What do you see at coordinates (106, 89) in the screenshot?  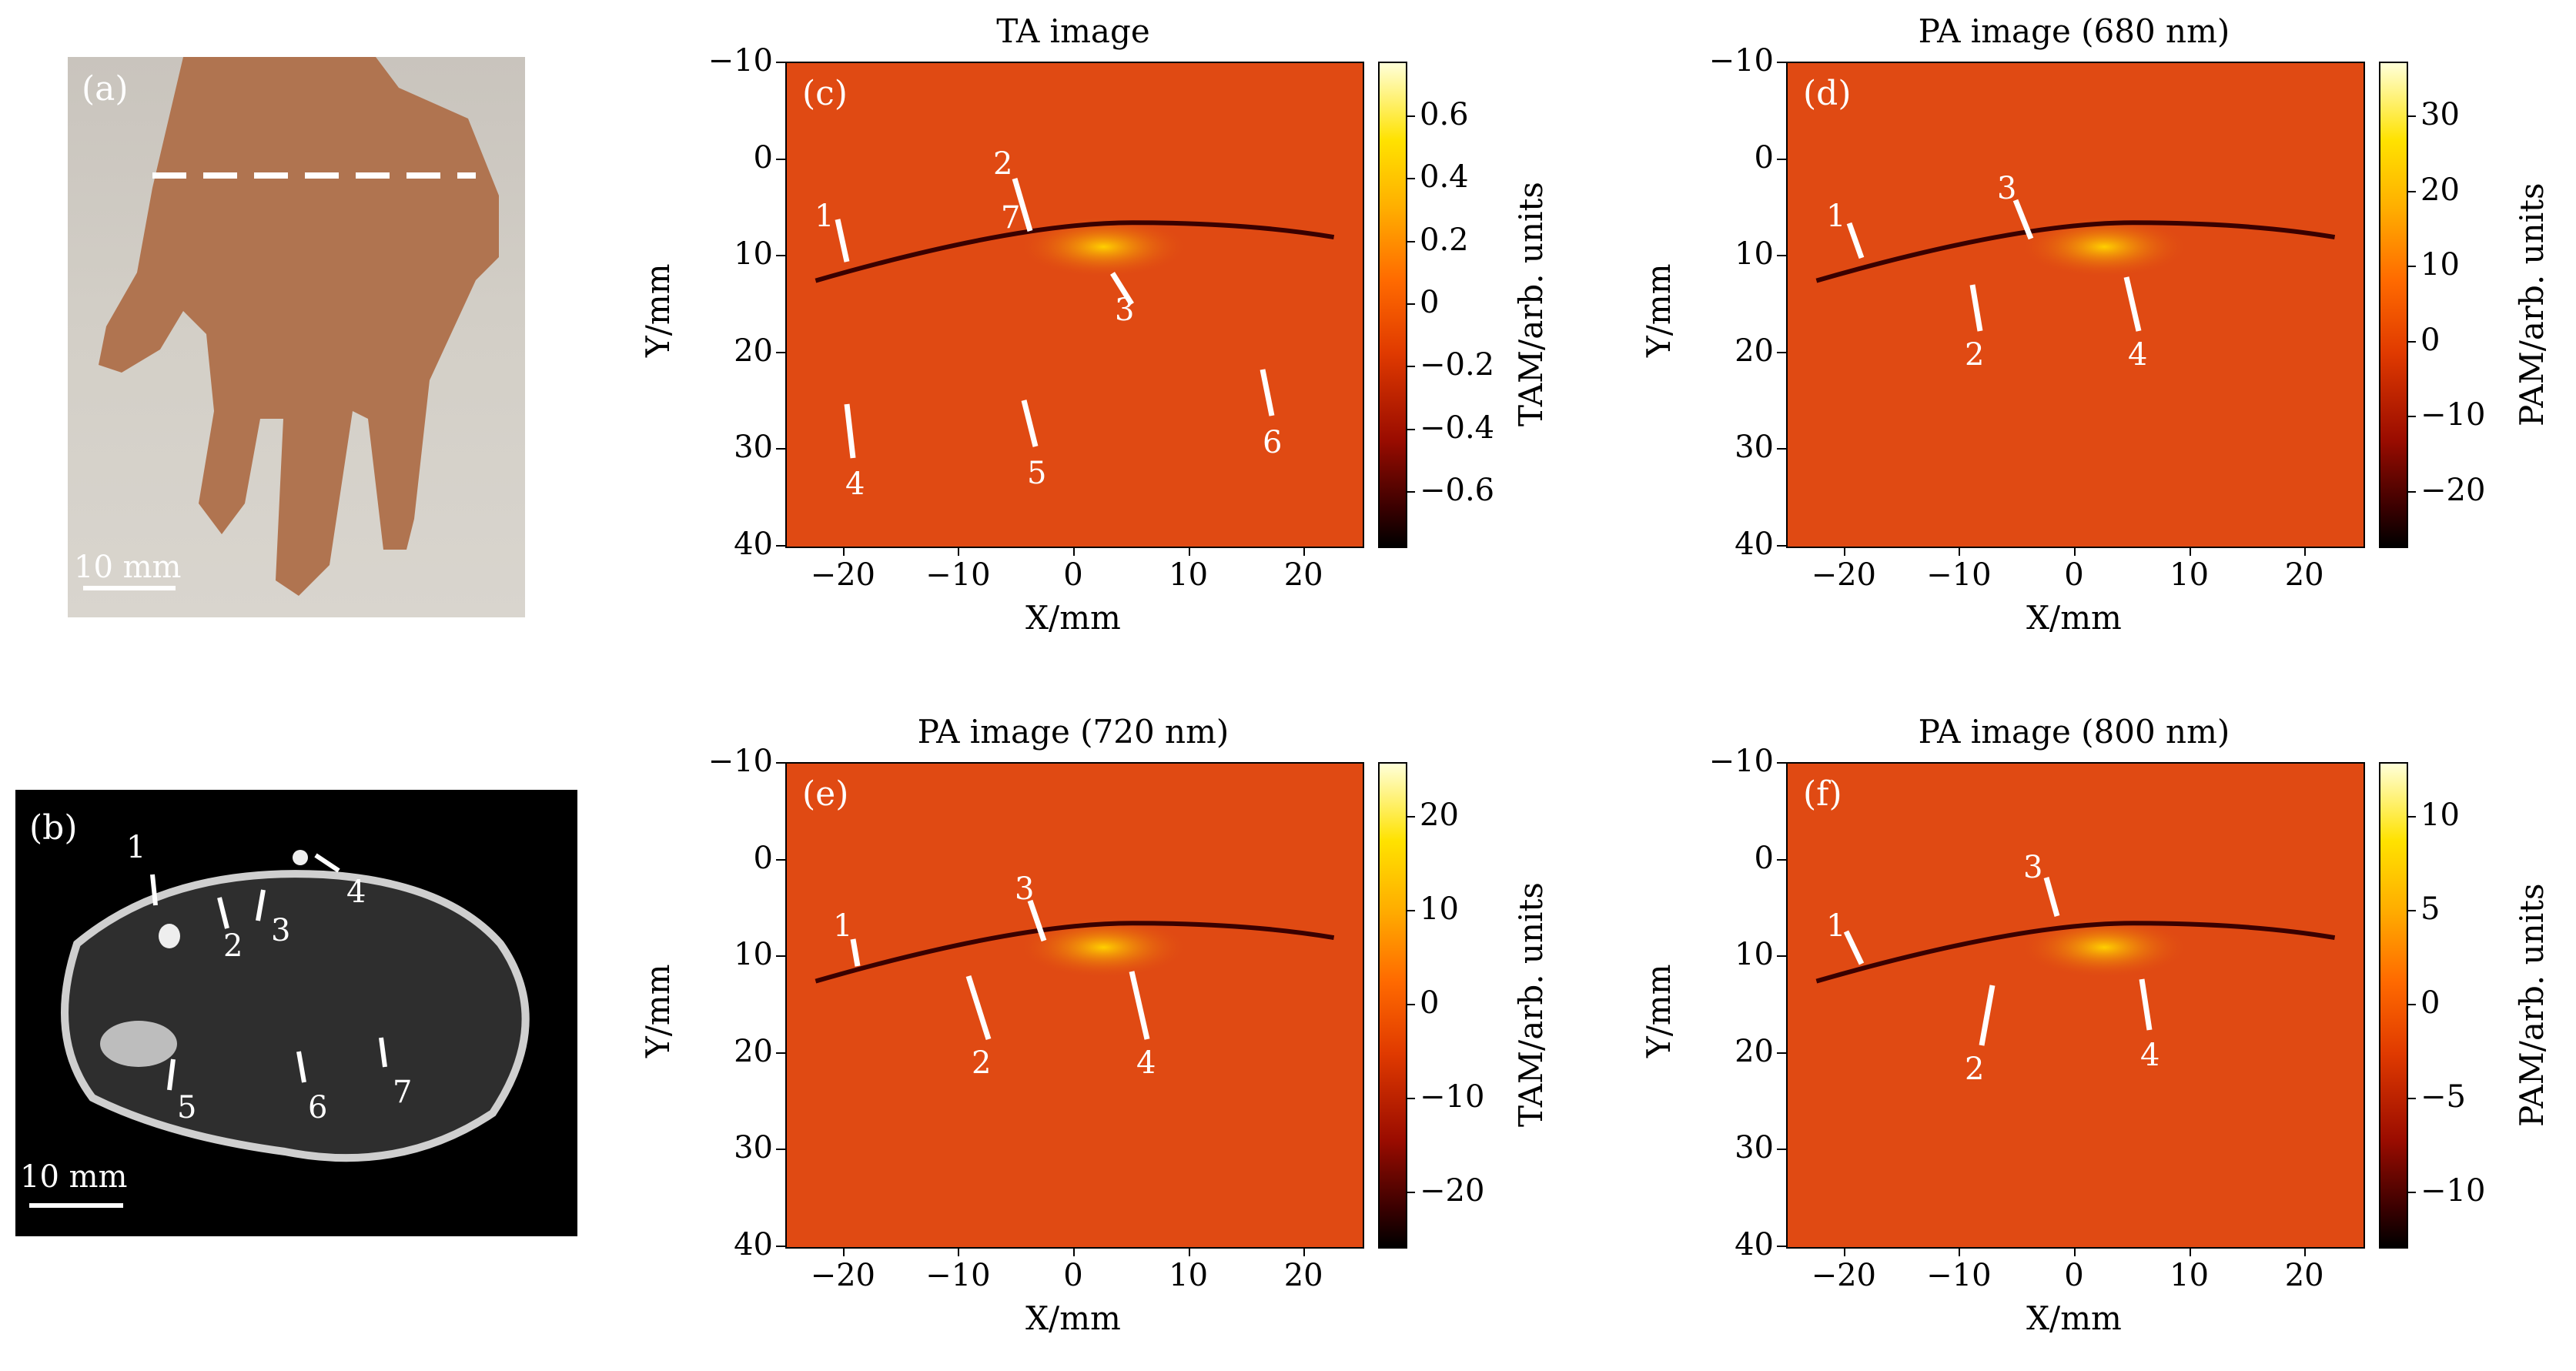 I see `panel-label: (a)` at bounding box center [106, 89].